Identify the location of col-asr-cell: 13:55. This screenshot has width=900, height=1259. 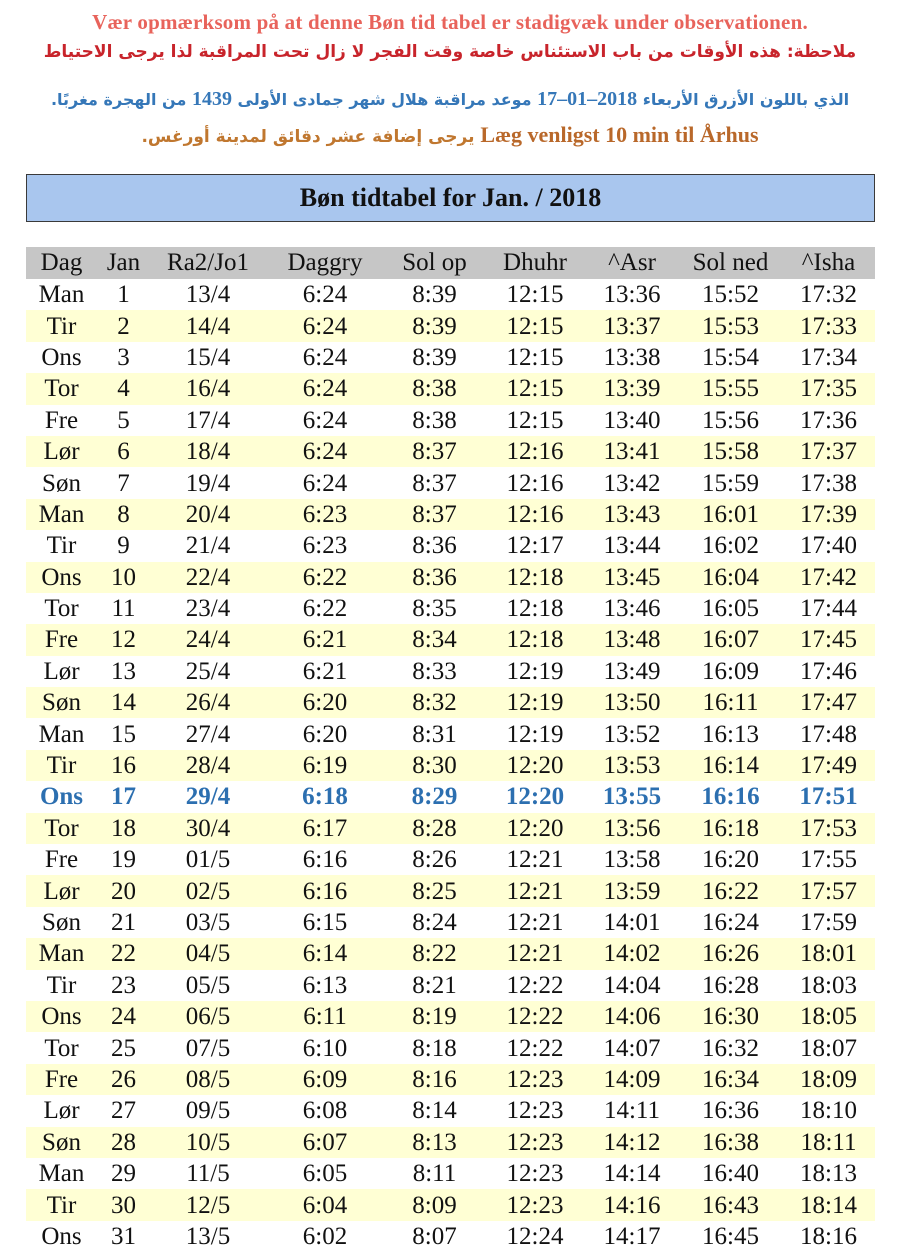
(632, 797).